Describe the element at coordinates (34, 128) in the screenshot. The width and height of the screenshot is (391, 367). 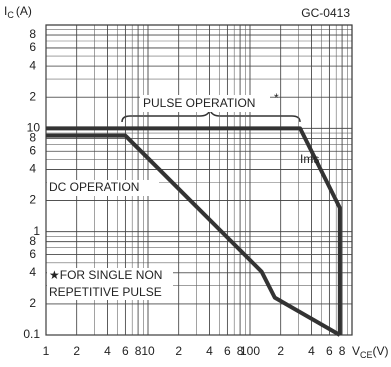
I see `y-tick-label: 10` at that location.